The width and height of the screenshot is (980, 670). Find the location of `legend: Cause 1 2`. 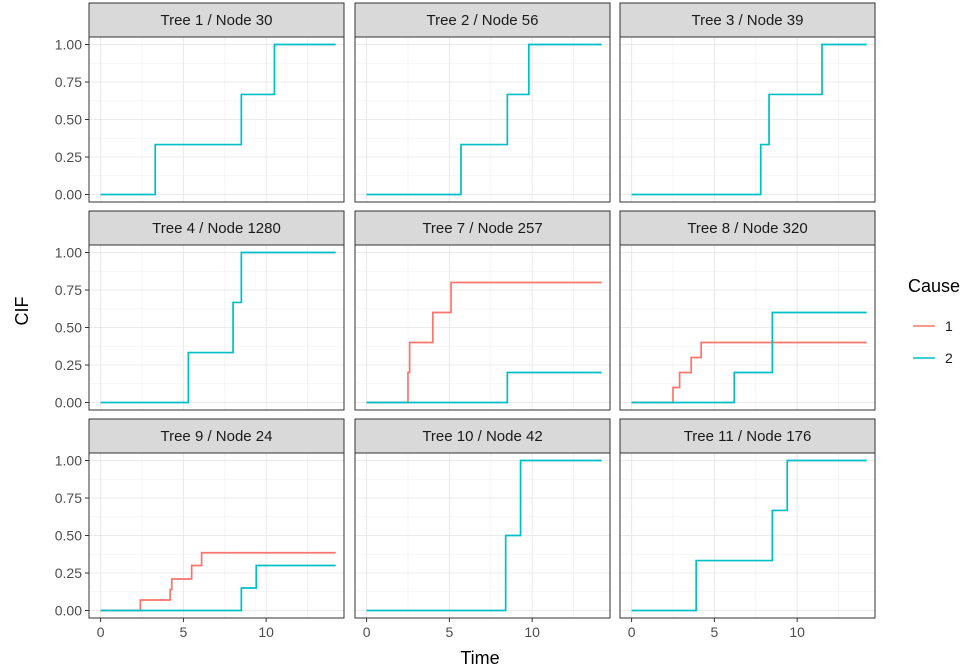

legend: Cause 1 2 is located at coordinates (934, 321).